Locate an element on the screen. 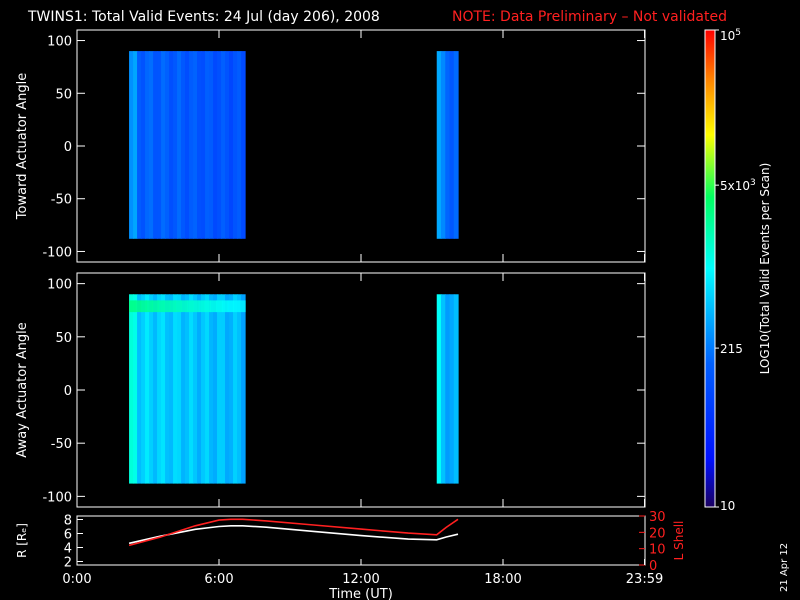 Image resolution: width=800 pixels, height=600 pixels. y-tick-label: 0 is located at coordinates (68, 391).